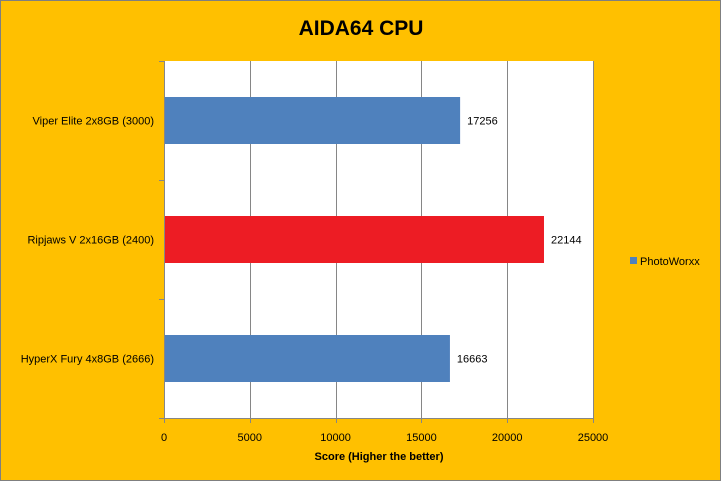 This screenshot has height=482, width=721. Describe the element at coordinates (421, 438) in the screenshot. I see `x-tick-label: 15000` at that location.